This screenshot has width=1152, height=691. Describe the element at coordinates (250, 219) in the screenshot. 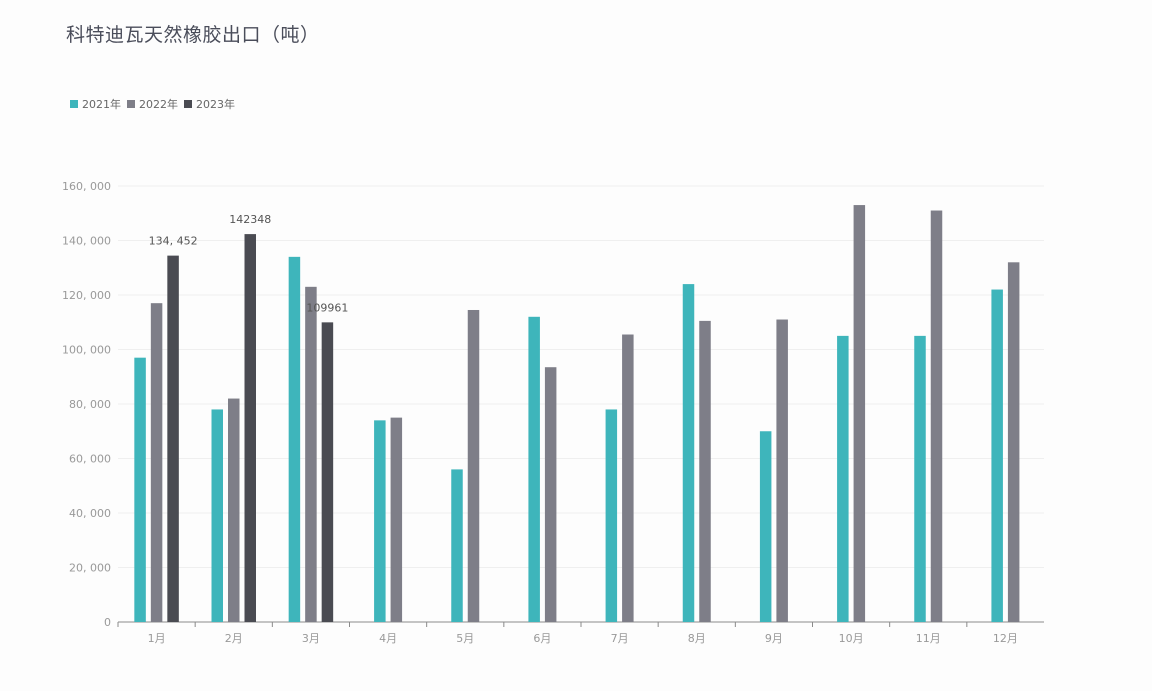

I see `data-label: 142348` at that location.